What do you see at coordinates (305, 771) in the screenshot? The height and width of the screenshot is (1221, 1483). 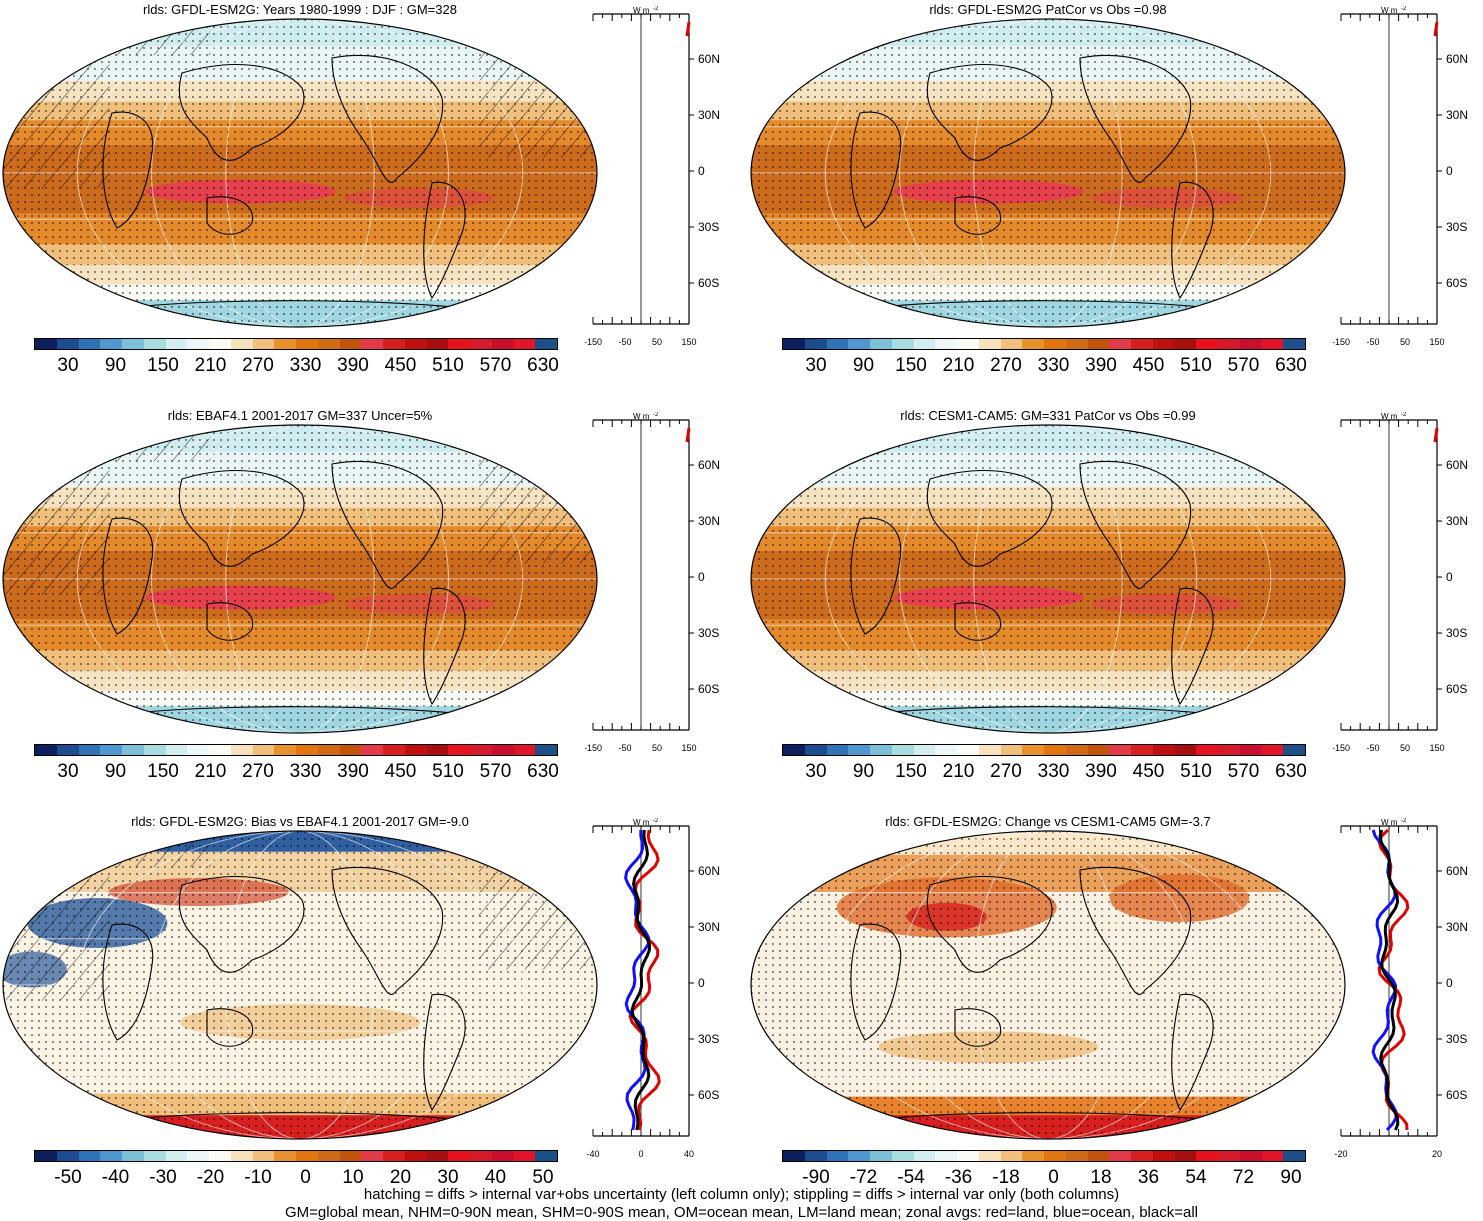 I see `colorbar-tick-label: 330` at bounding box center [305, 771].